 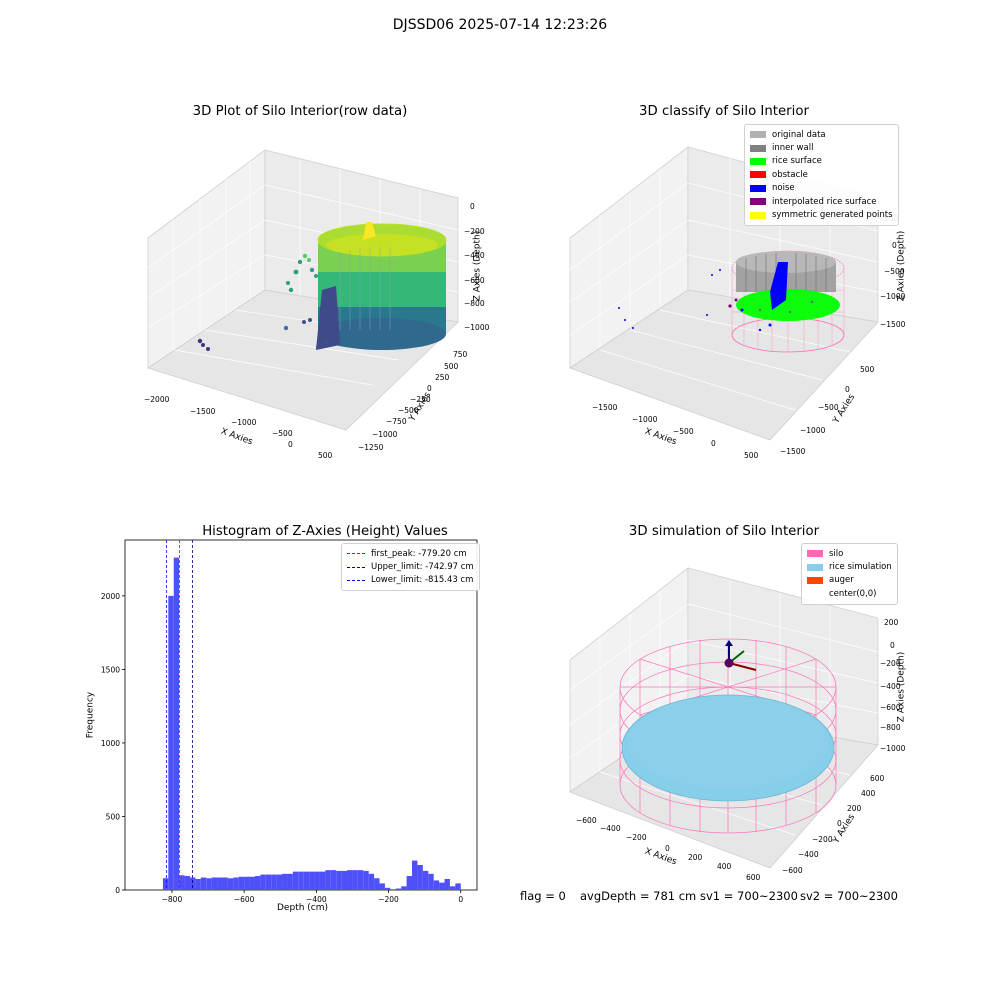 I want to click on legend-item-rice-surface: rice surface, so click(x=821, y=161).